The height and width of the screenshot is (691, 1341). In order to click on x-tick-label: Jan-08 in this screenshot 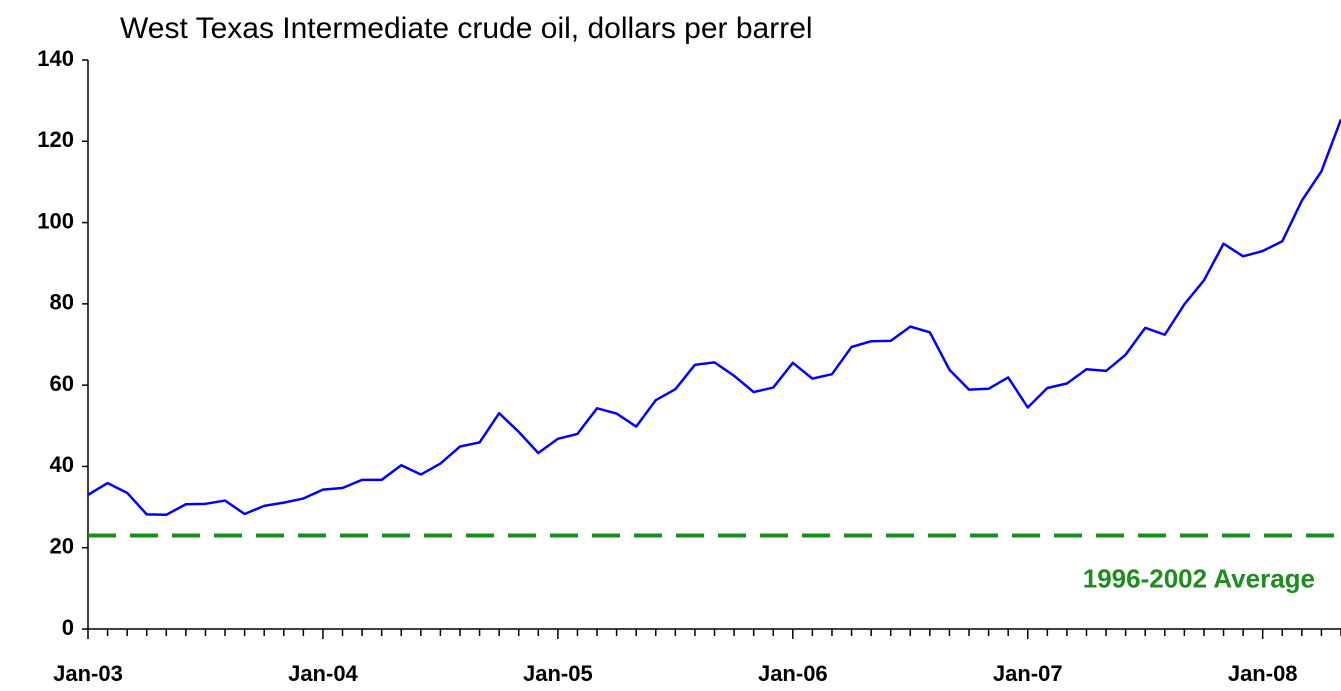, I will do `click(1263, 673)`.